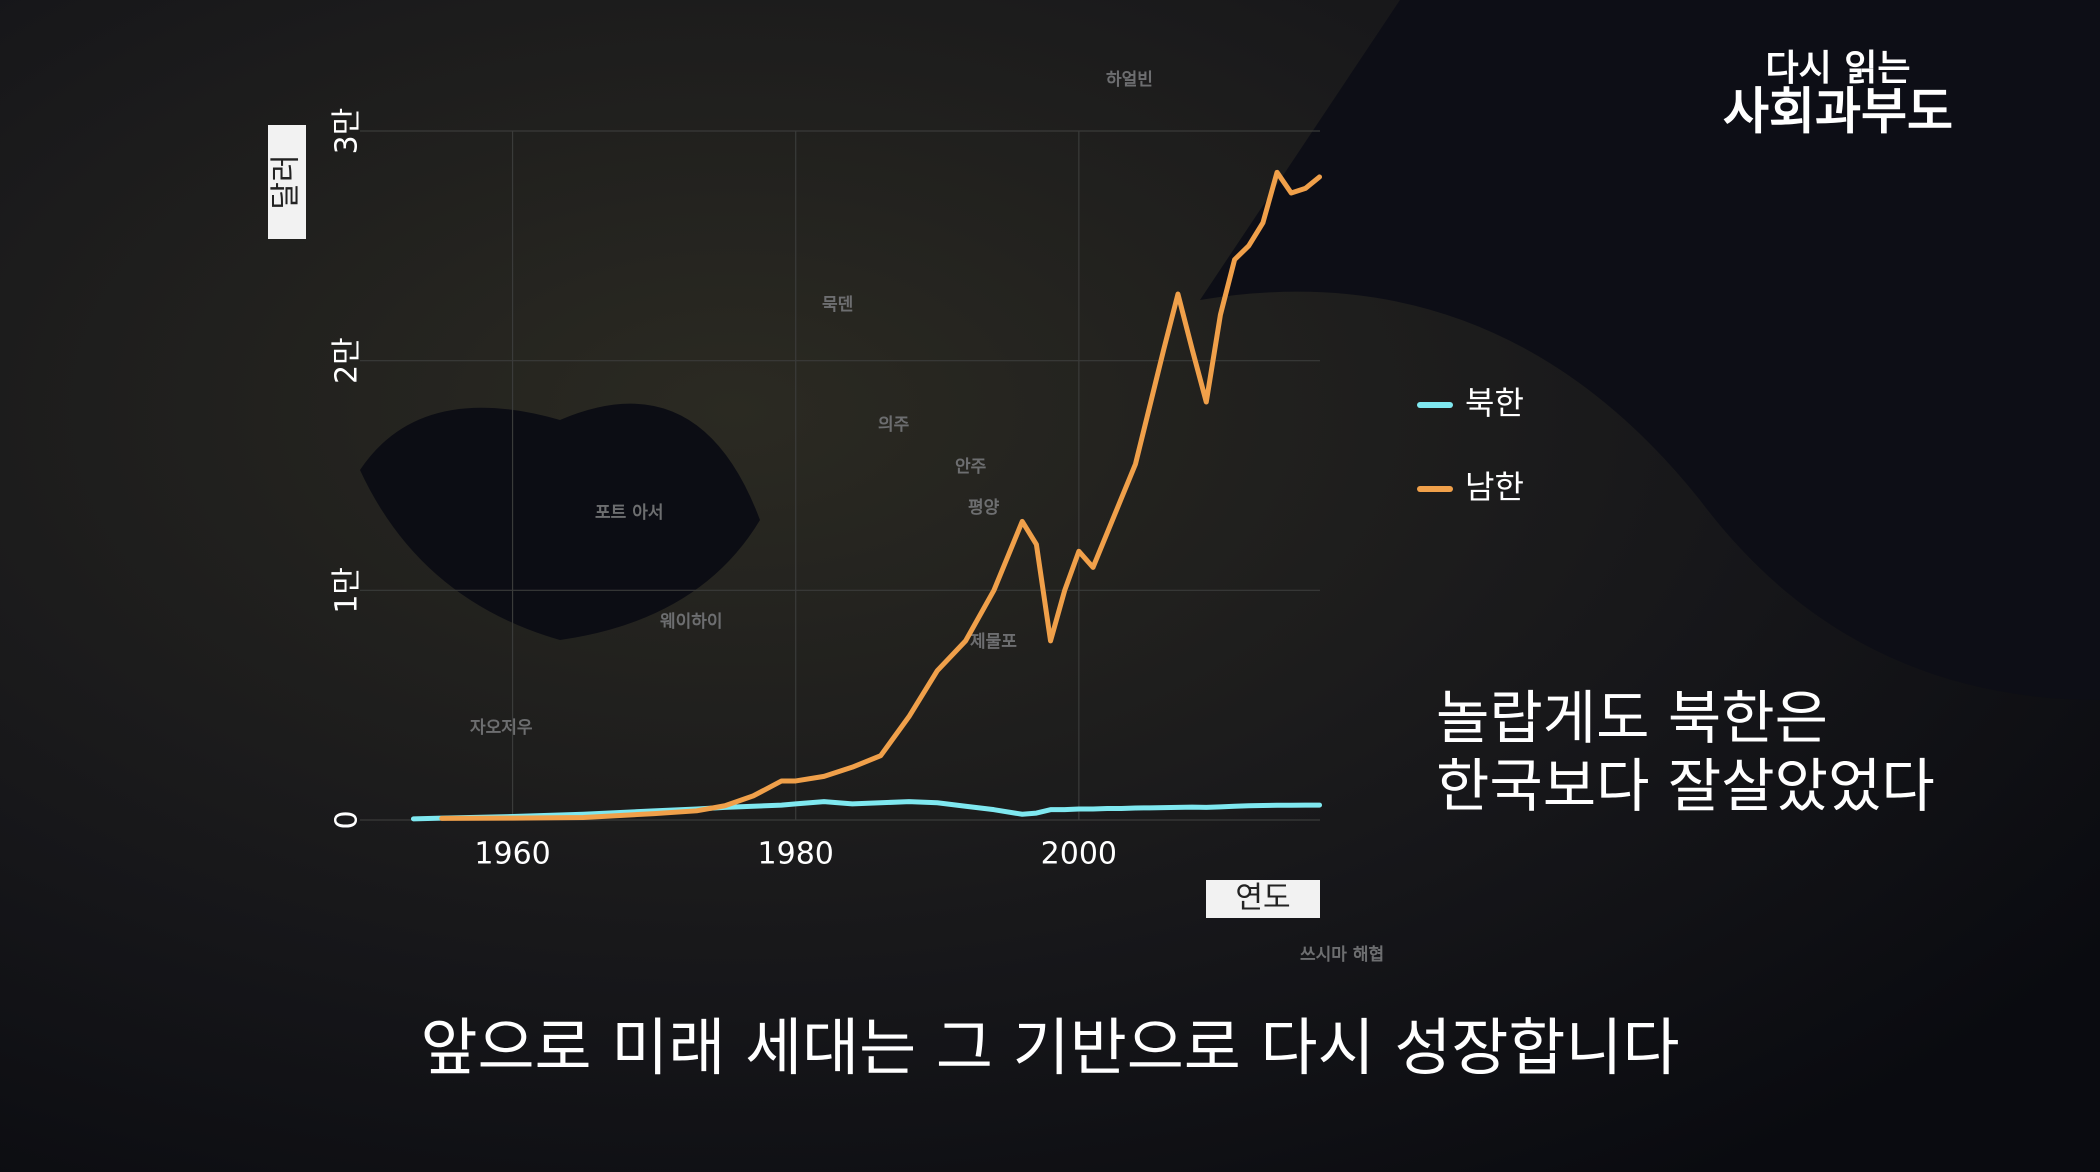 The width and height of the screenshot is (2100, 1172). Describe the element at coordinates (1342, 954) in the screenshot. I see `map-label: 쓰시마 해협` at that location.